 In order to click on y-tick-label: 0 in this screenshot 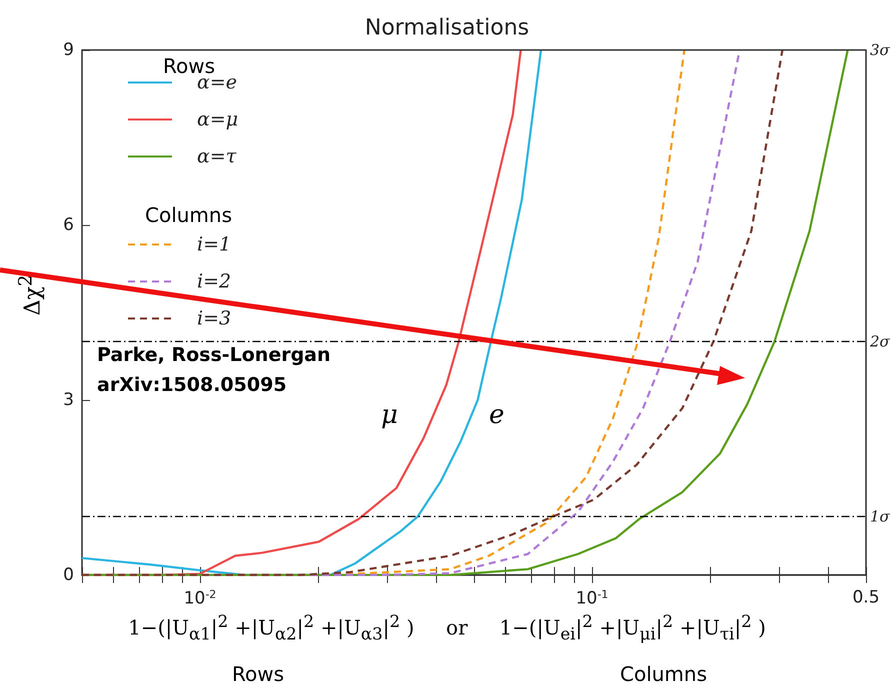, I will do `click(68, 575)`.